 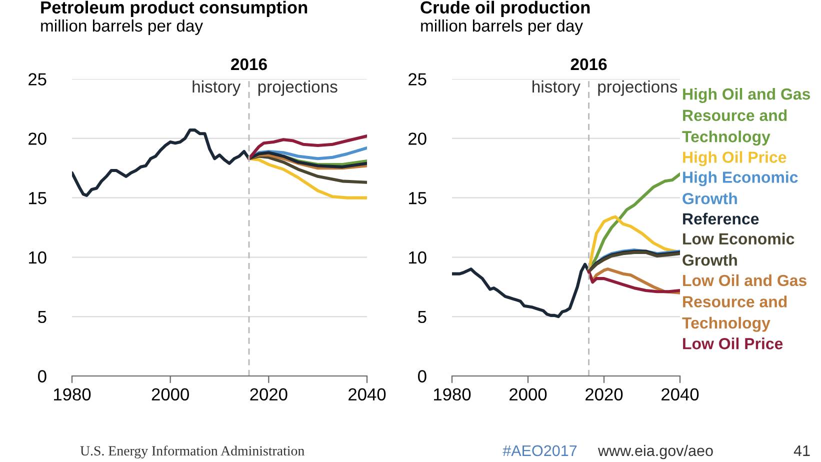 What do you see at coordinates (174, 8) in the screenshot?
I see `chart-title: Petroleum product consumption` at bounding box center [174, 8].